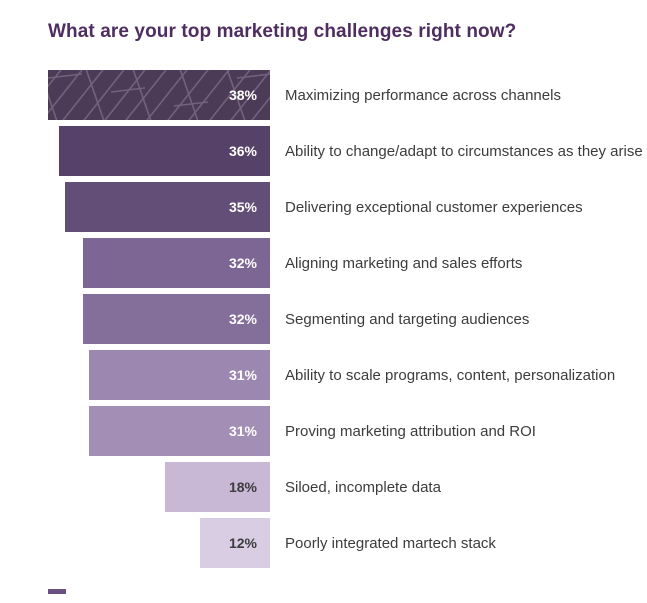 Image resolution: width=647 pixels, height=603 pixels. What do you see at coordinates (242, 543) in the screenshot?
I see `bar-value-label: 12%` at bounding box center [242, 543].